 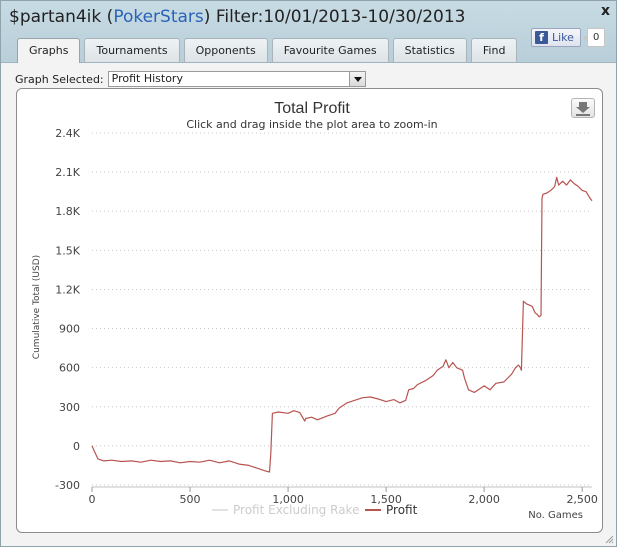 What do you see at coordinates (92, 499) in the screenshot?
I see `x-tick-label: 0` at bounding box center [92, 499].